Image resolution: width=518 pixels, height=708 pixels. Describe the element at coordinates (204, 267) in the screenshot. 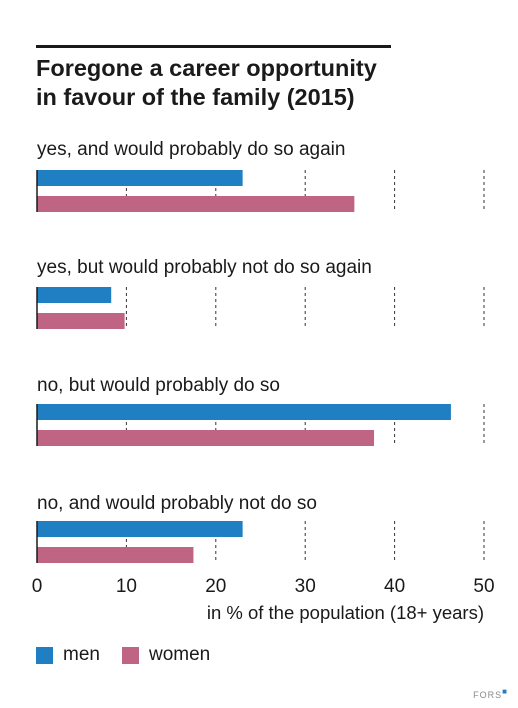

I see `category-label: yes, but would probably not do so again` at that location.